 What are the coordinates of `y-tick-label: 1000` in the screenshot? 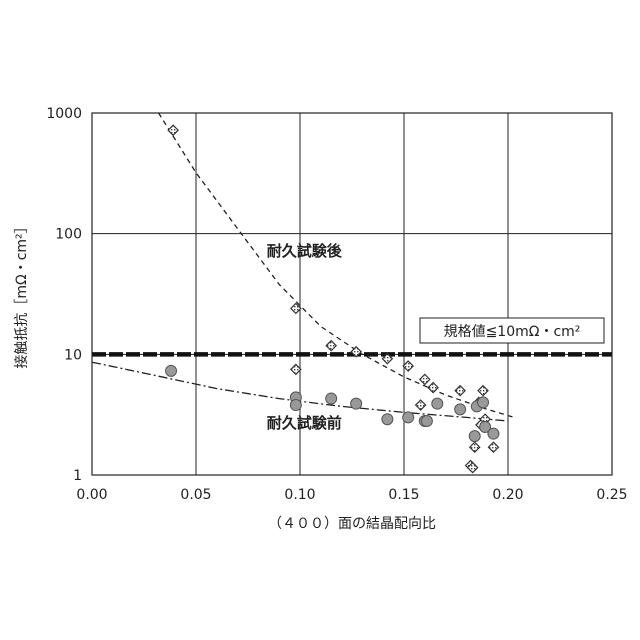 It's located at (64, 114).